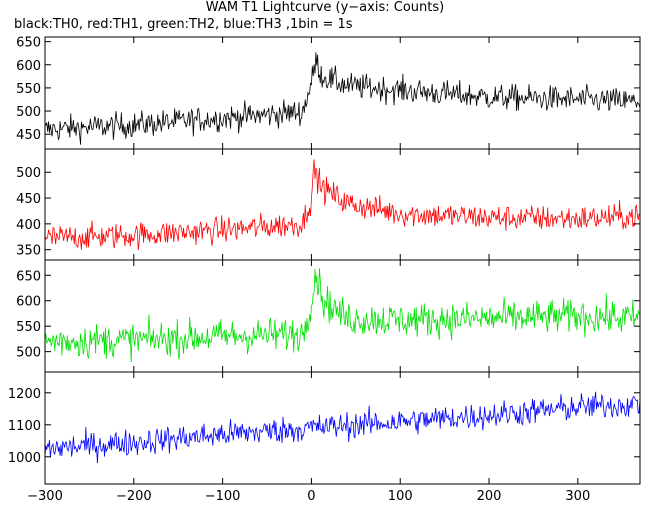 The height and width of the screenshot is (505, 650). I want to click on y-tick-label-th0-450: 450, so click(28, 135).